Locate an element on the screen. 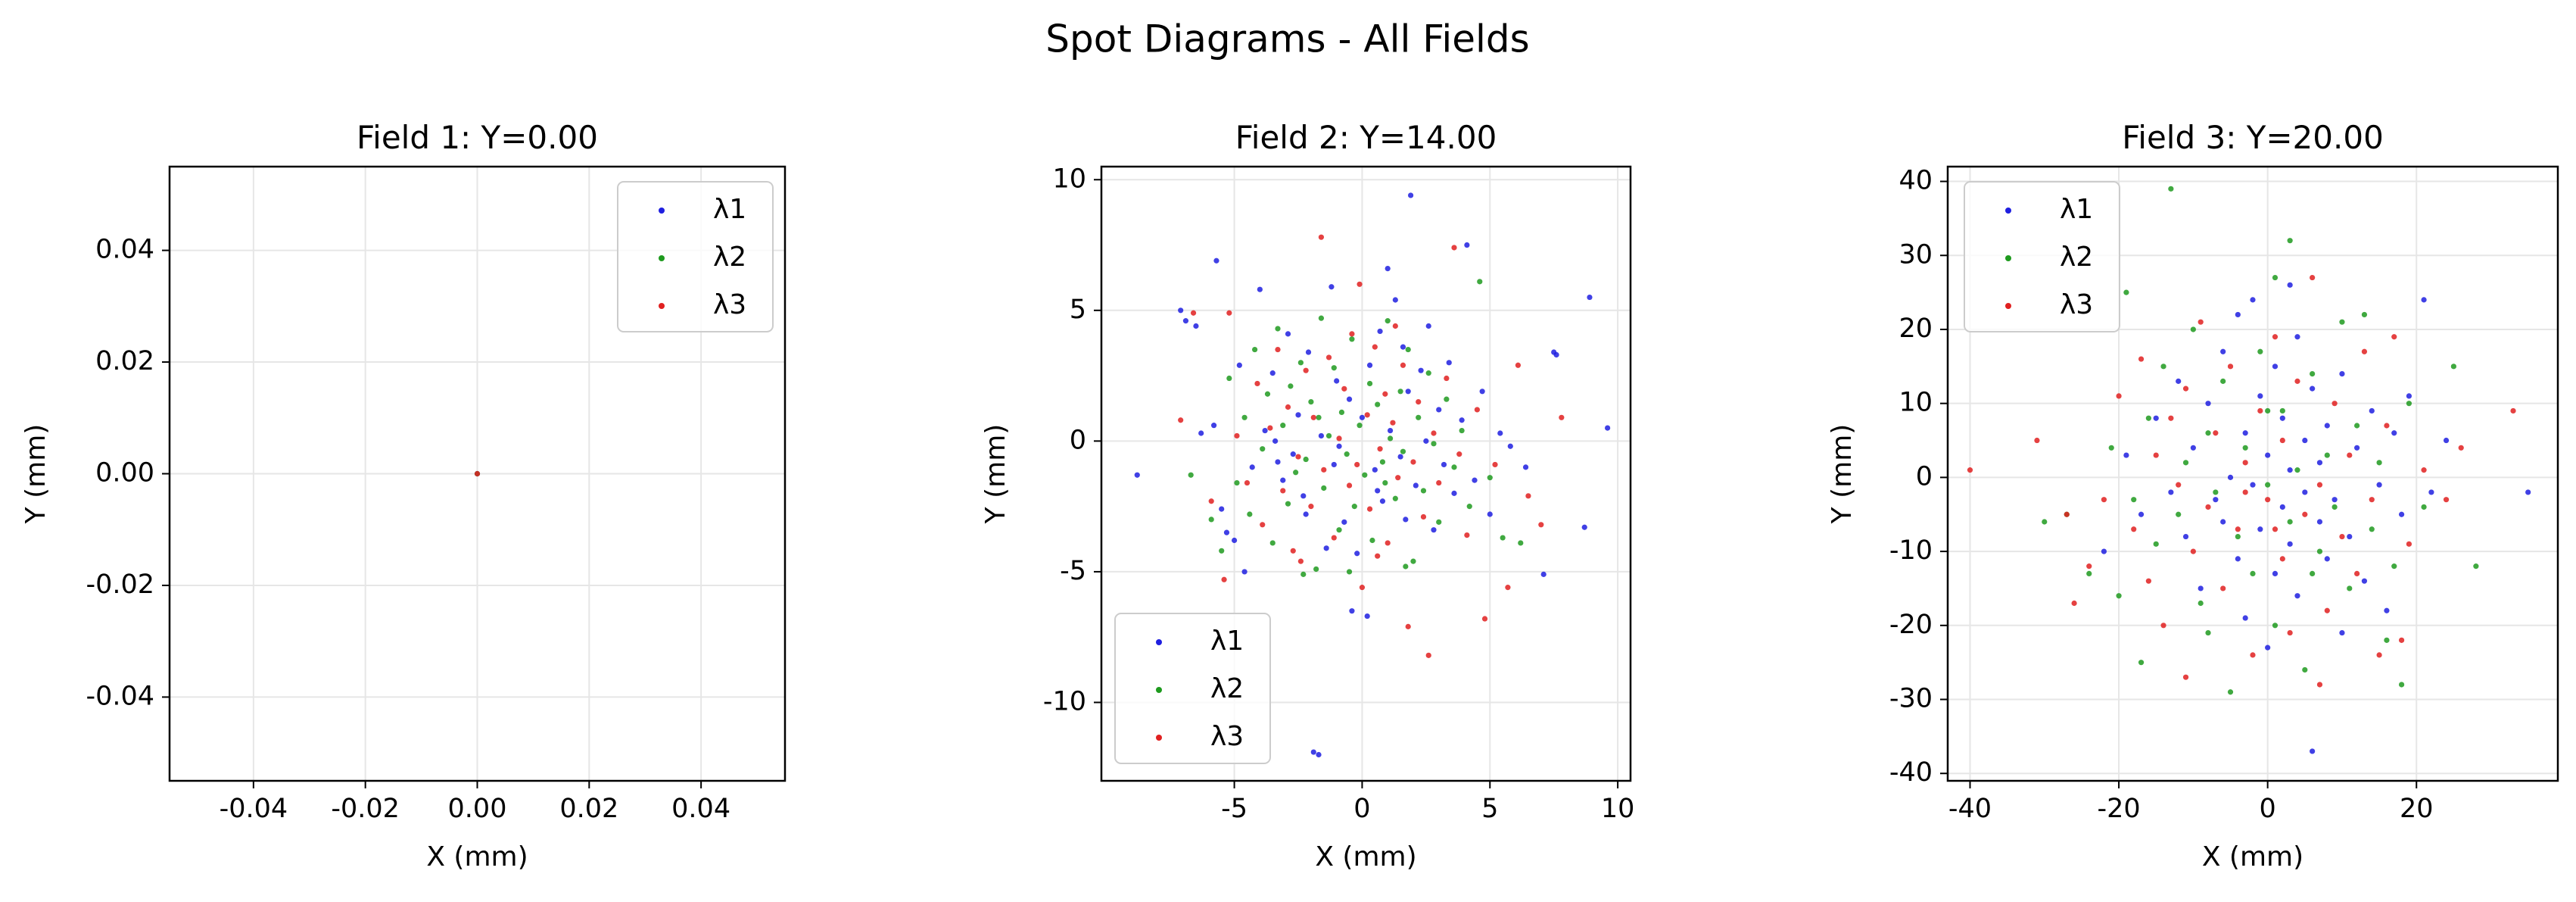 This screenshot has width=2576, height=902. y-tick-label: 10 is located at coordinates (1916, 403).